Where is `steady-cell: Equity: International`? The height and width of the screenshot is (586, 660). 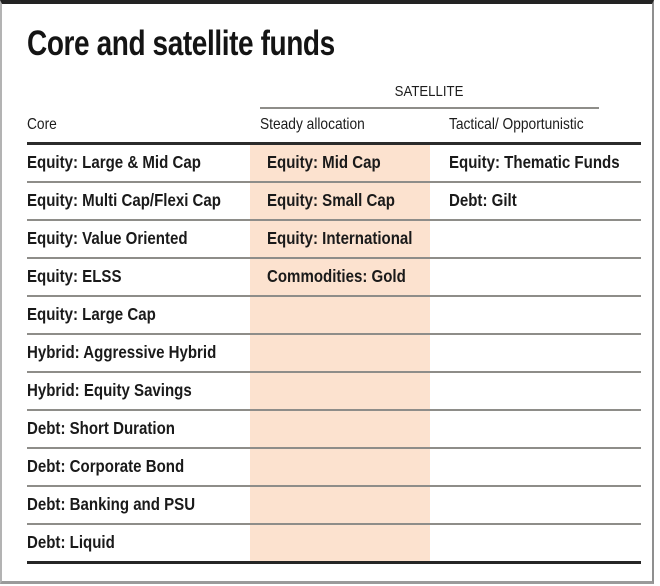
steady-cell: Equity: International is located at coordinates (340, 238).